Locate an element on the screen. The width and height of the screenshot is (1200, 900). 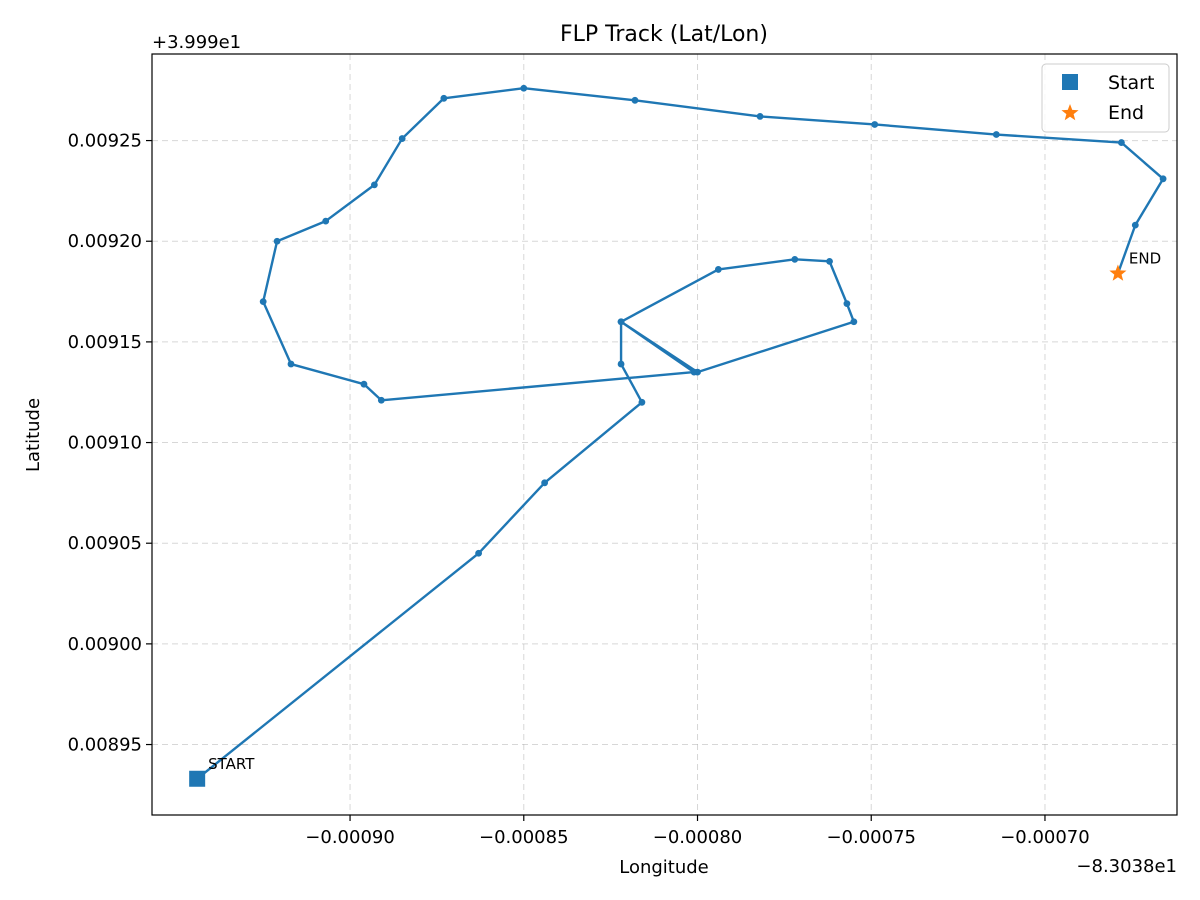
y-tick-label: 0.00905 is located at coordinates (105, 543).